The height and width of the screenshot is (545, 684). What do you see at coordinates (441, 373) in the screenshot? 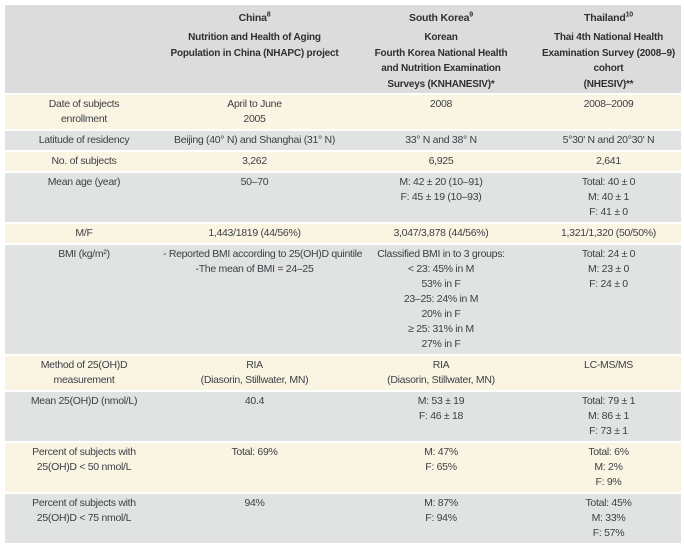
I see `south-korea-cell: RIA (Diasorin, Stillwater, MN)` at bounding box center [441, 373].